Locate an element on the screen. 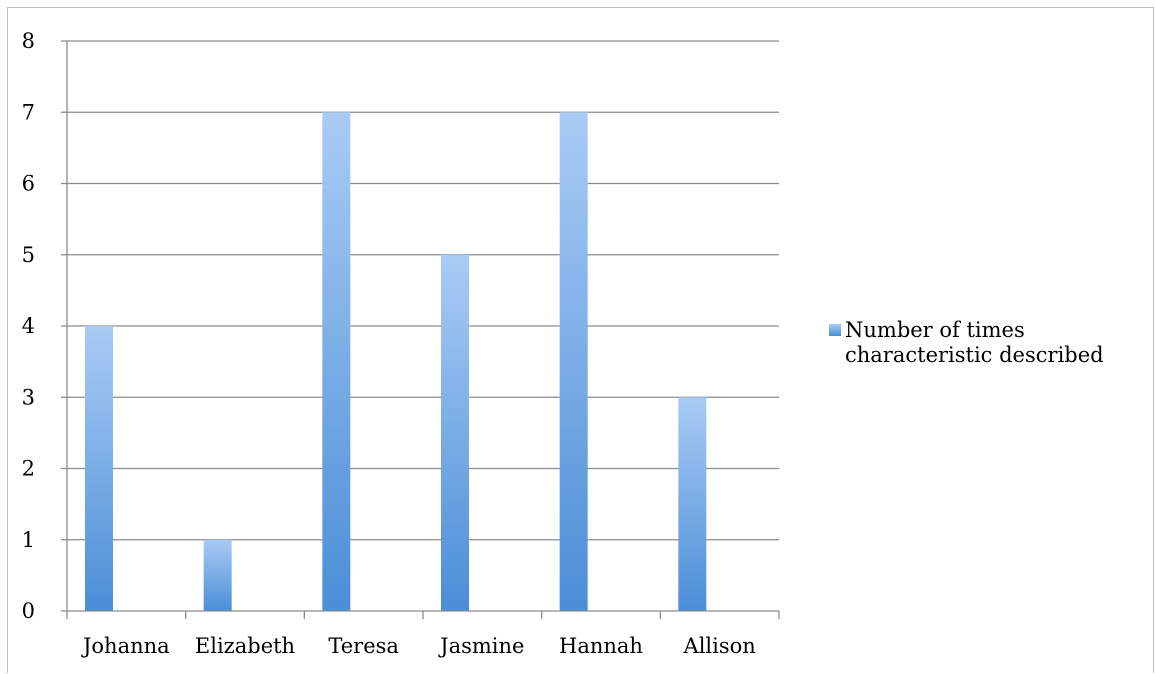 This screenshot has height=674, width=1155. y-tick-label: 2 is located at coordinates (28, 469).